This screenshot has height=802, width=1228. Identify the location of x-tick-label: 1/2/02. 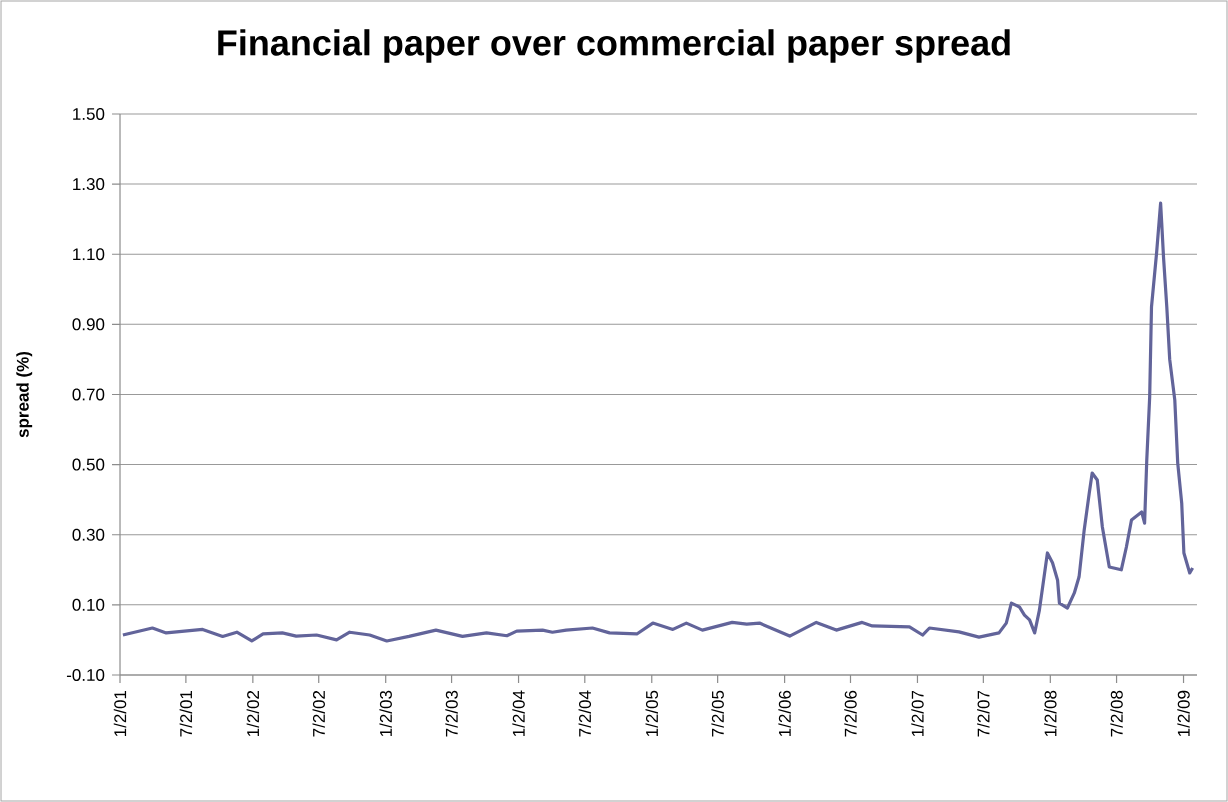
(253, 713).